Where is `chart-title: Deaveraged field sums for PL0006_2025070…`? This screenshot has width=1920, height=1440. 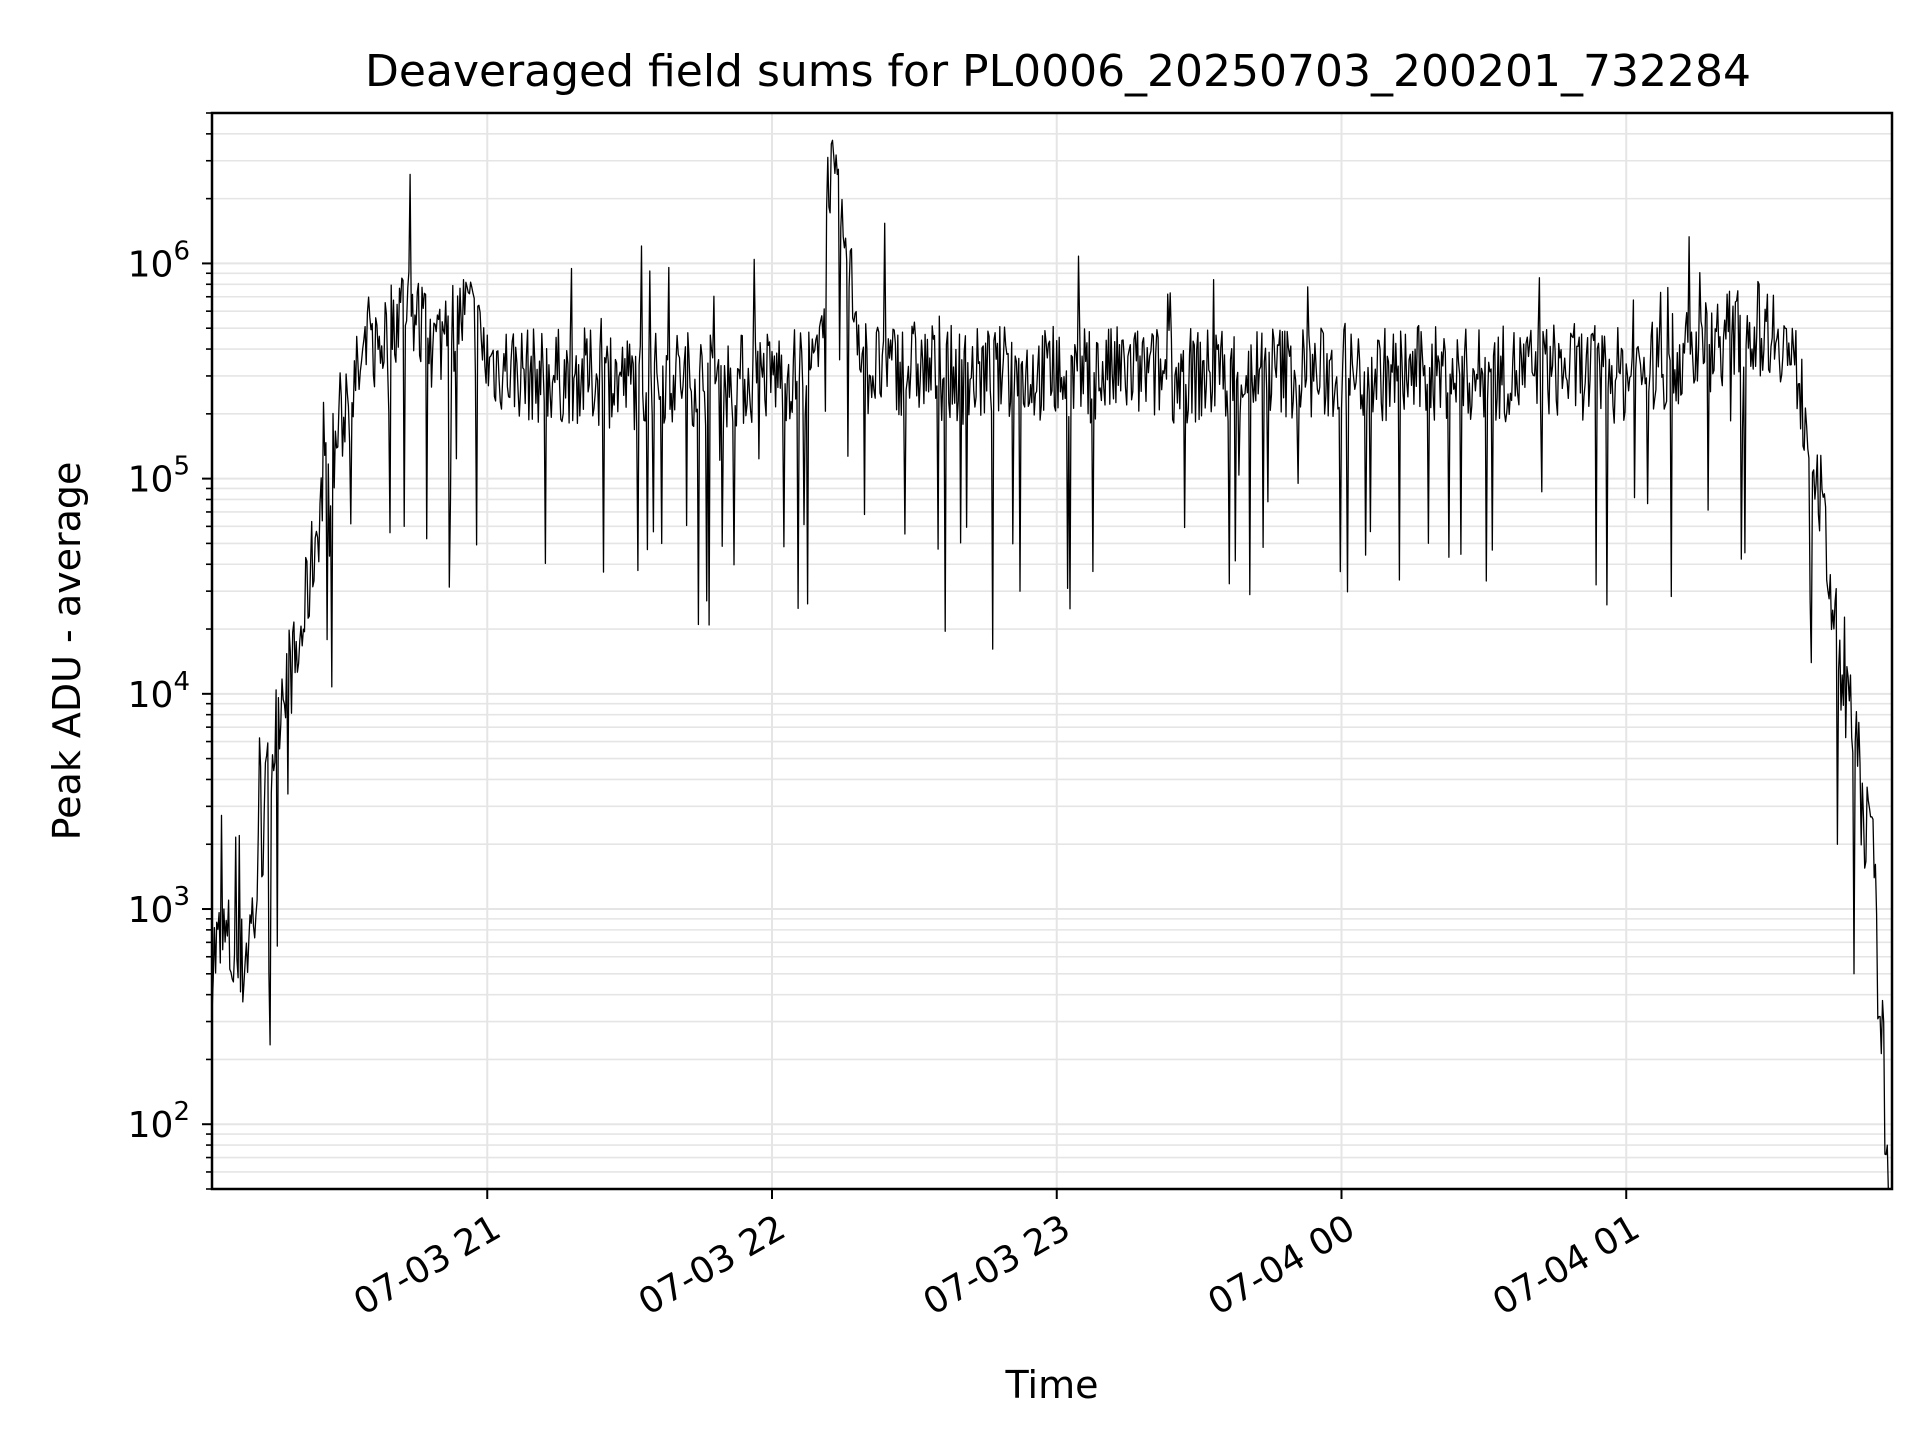 chart-title: Deaveraged field sums for PL0006_2025070… is located at coordinates (1058, 71).